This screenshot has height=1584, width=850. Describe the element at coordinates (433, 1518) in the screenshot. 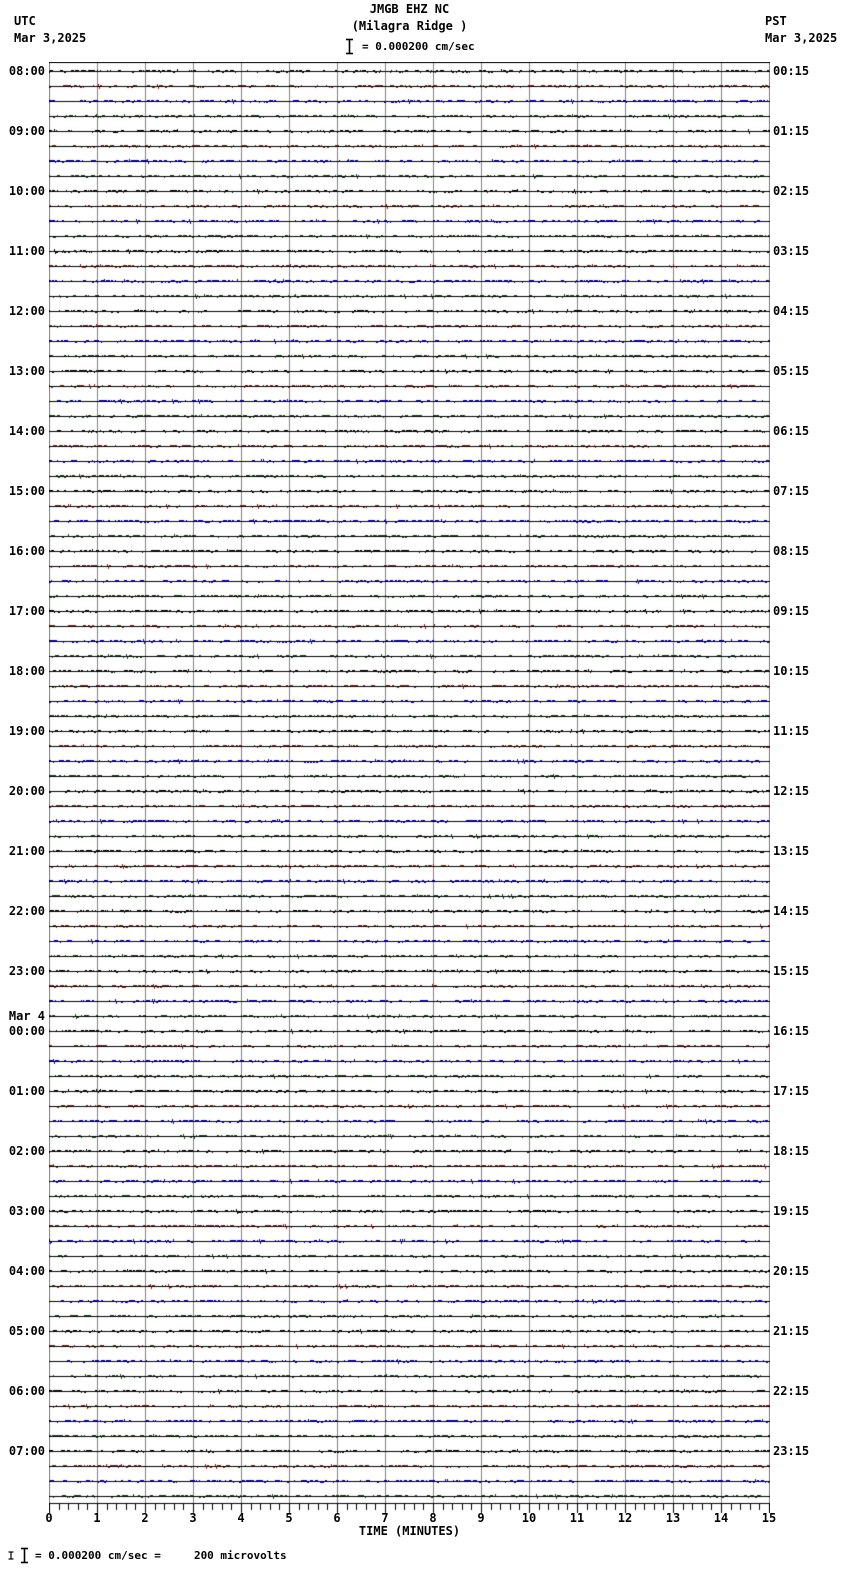

I see `x-axis-tick-label: 8` at that location.